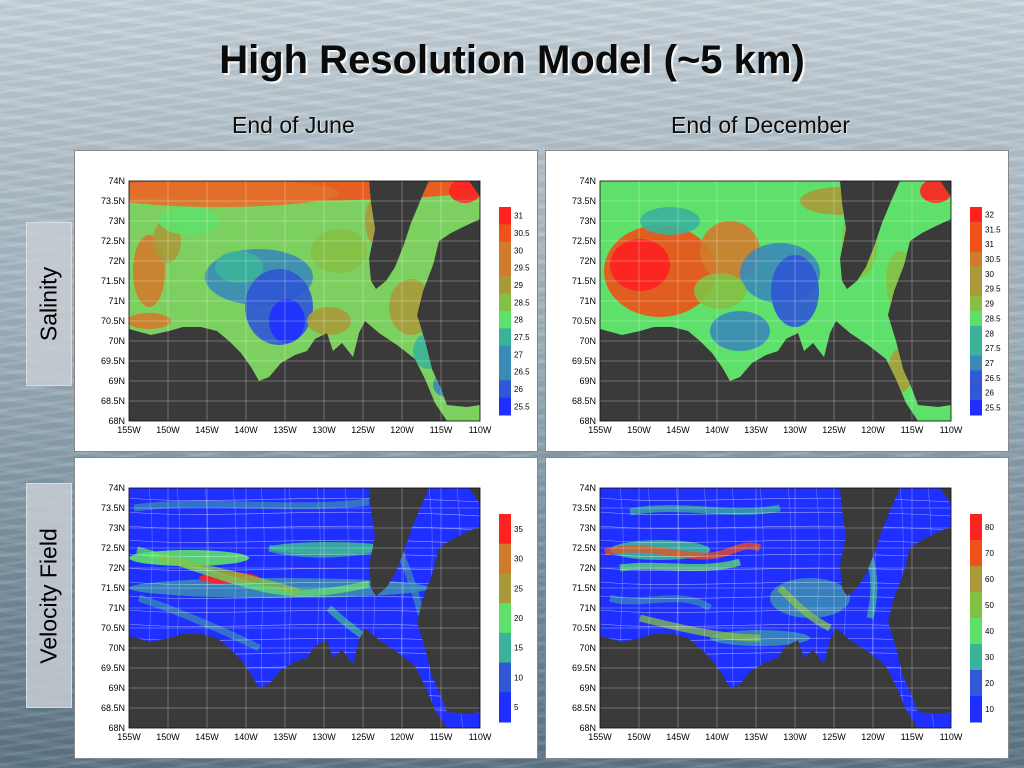 The width and height of the screenshot is (1024, 768). Describe the element at coordinates (989, 527) in the screenshot. I see `colorbar-tick-label: 80` at that location.